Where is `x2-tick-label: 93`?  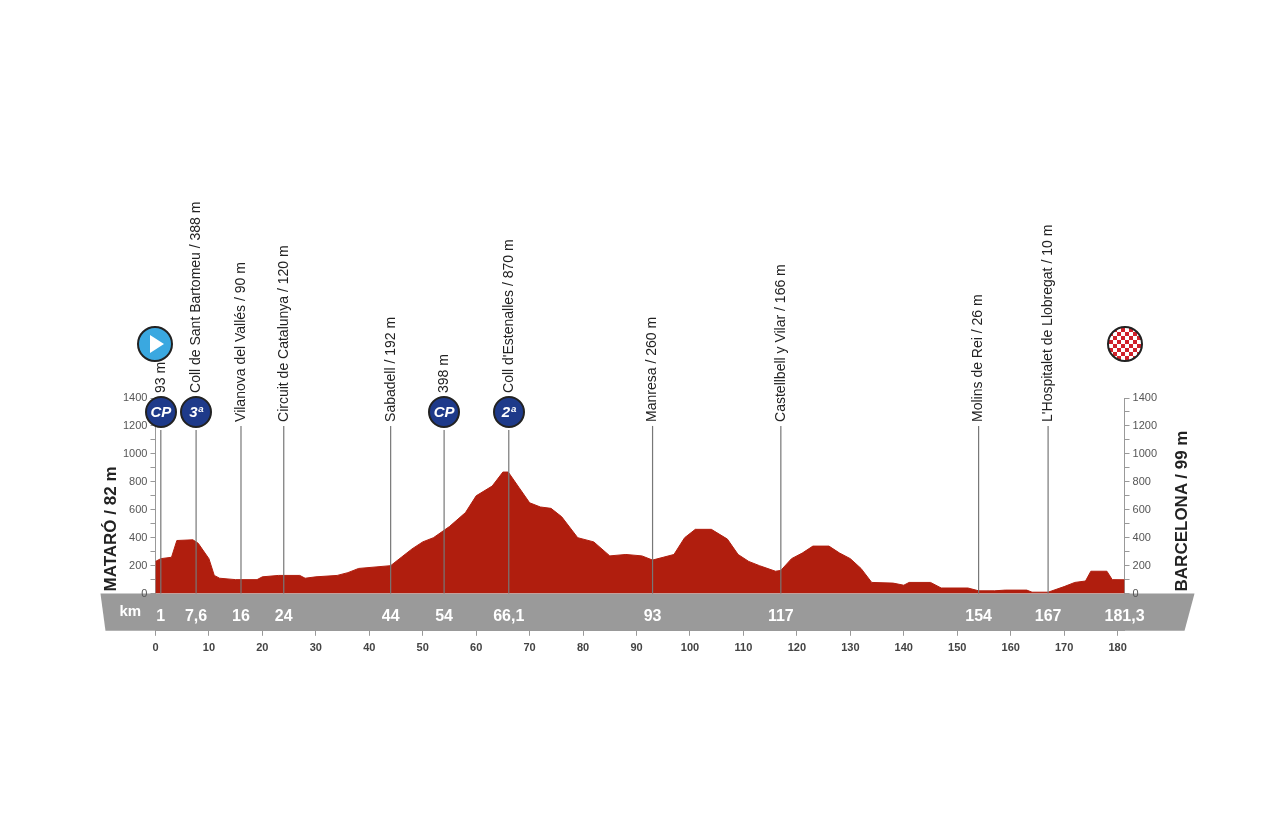
x2-tick-label: 93 is located at coordinates (652, 615).